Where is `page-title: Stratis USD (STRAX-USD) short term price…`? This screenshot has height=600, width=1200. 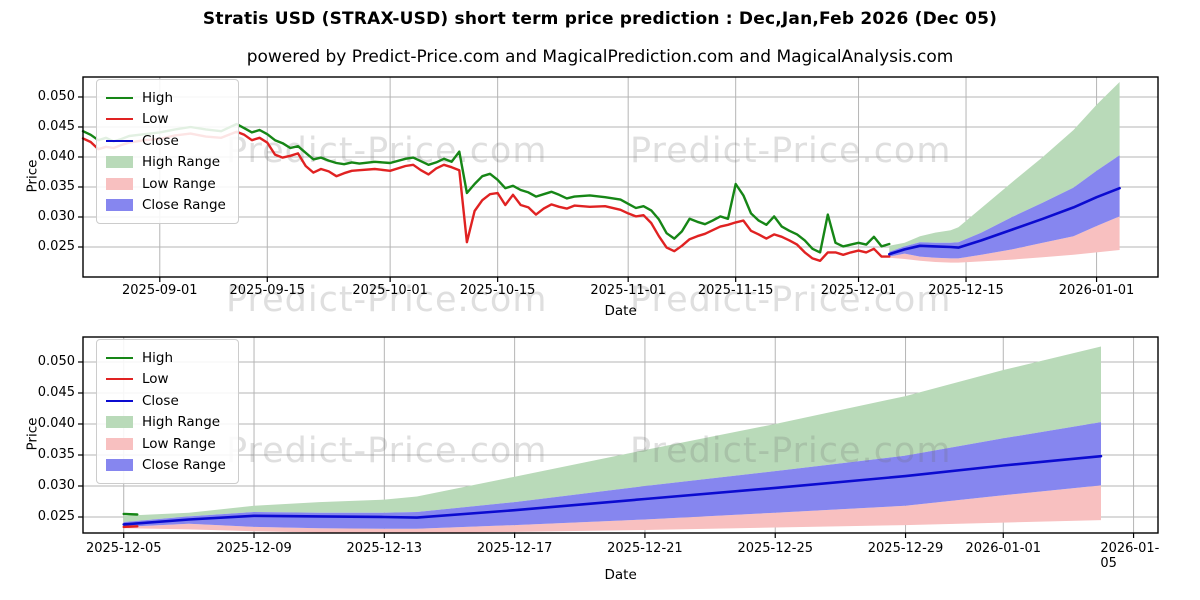
page-title: Stratis USD (STRAX-USD) short term price… is located at coordinates (600, 19).